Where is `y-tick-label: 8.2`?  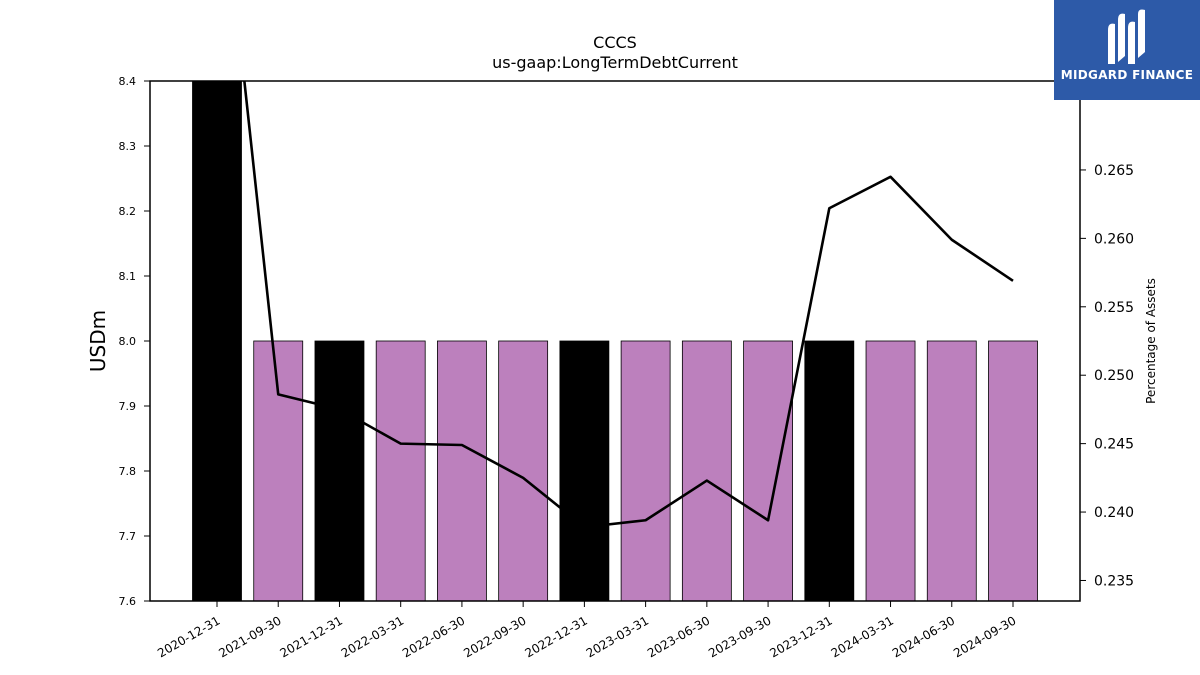
y-tick-label: 8.2 is located at coordinates (128, 211).